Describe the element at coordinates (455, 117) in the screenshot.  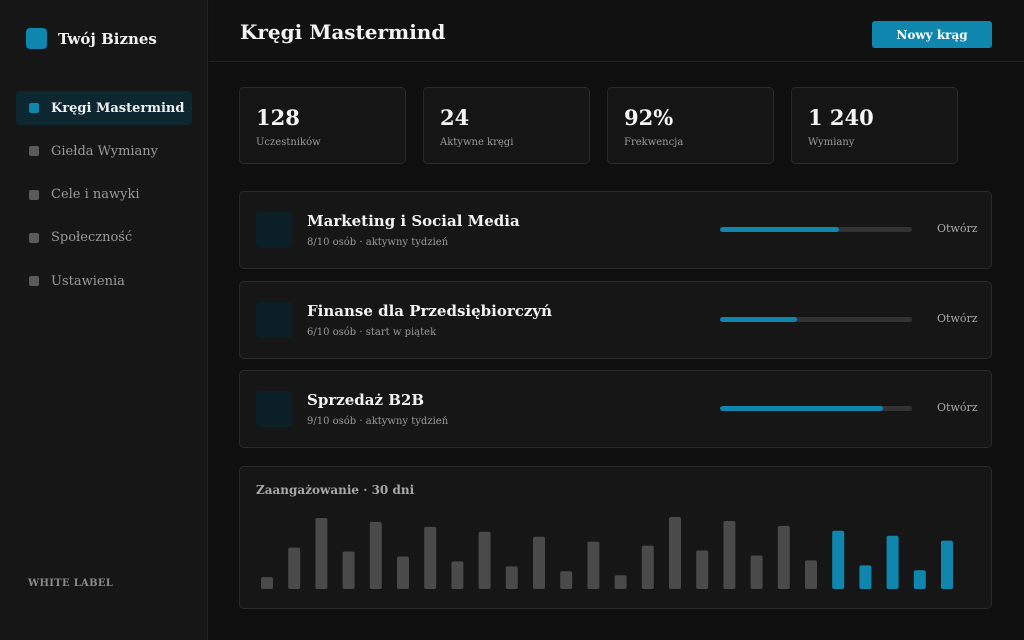
I see `stat-value: 24` at that location.